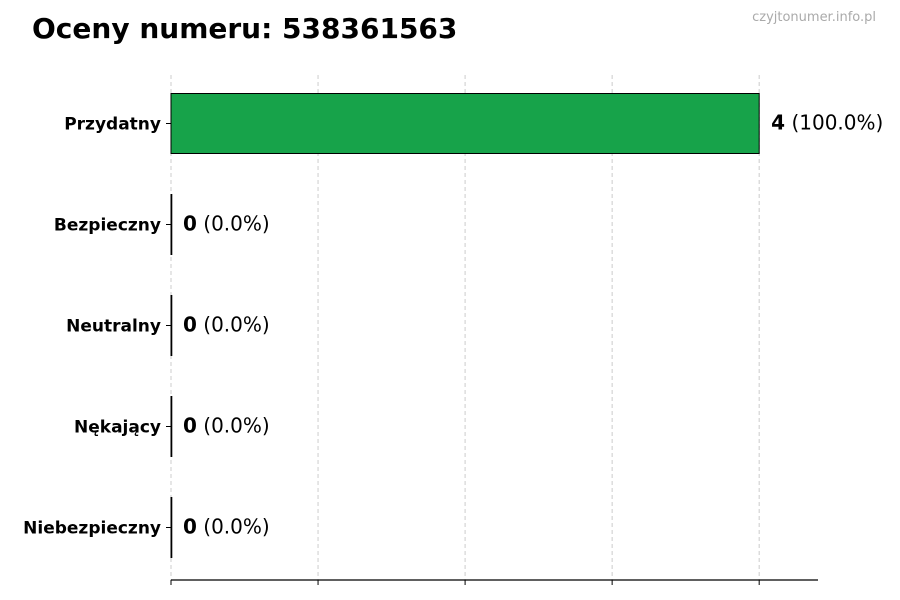  I want to click on category-label: Neutralny, so click(113, 327).